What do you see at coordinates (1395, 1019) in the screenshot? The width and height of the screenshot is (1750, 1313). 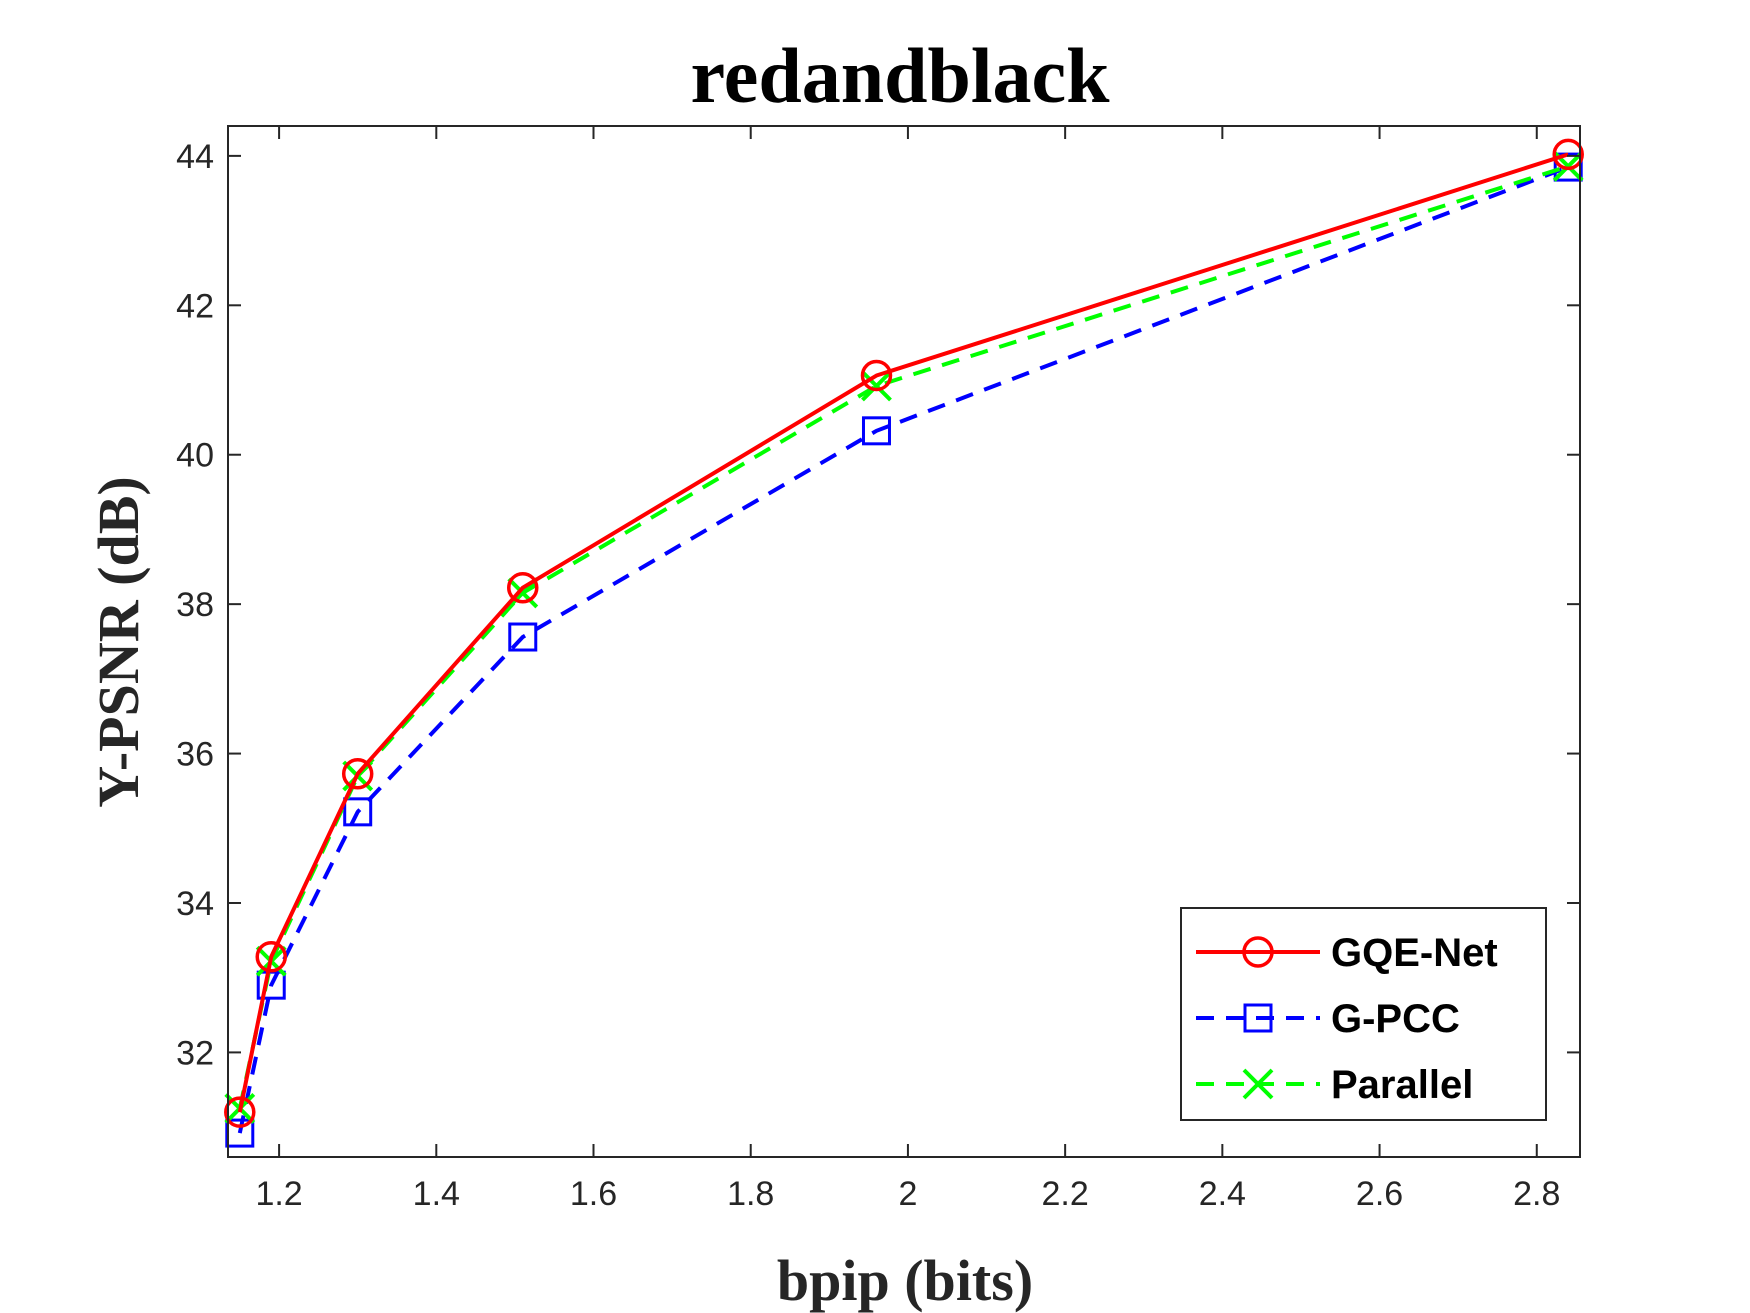 I see `legend-label: G-PCC` at bounding box center [1395, 1019].